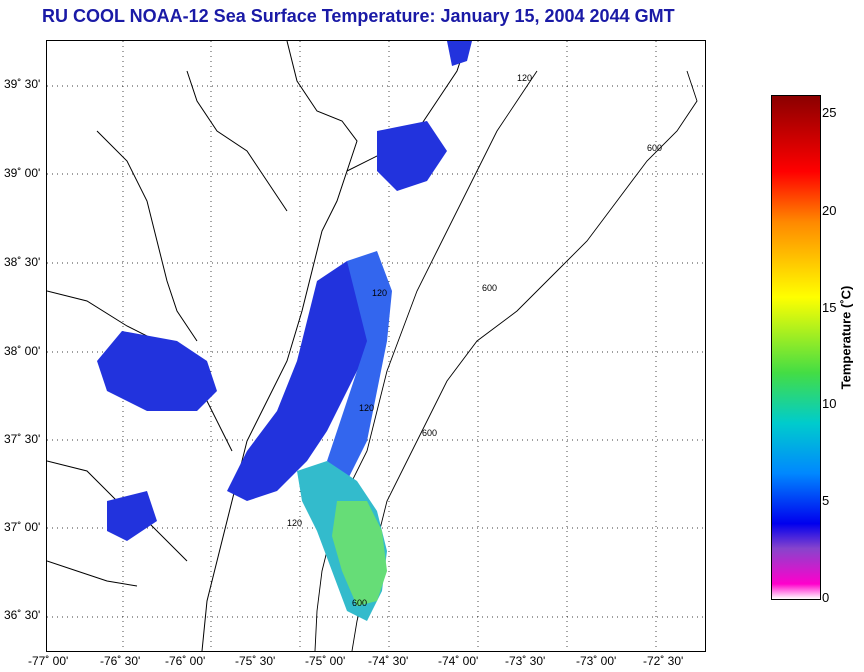  What do you see at coordinates (22, 439) in the screenshot?
I see `y-tick-label: 37˚ 30'` at bounding box center [22, 439].